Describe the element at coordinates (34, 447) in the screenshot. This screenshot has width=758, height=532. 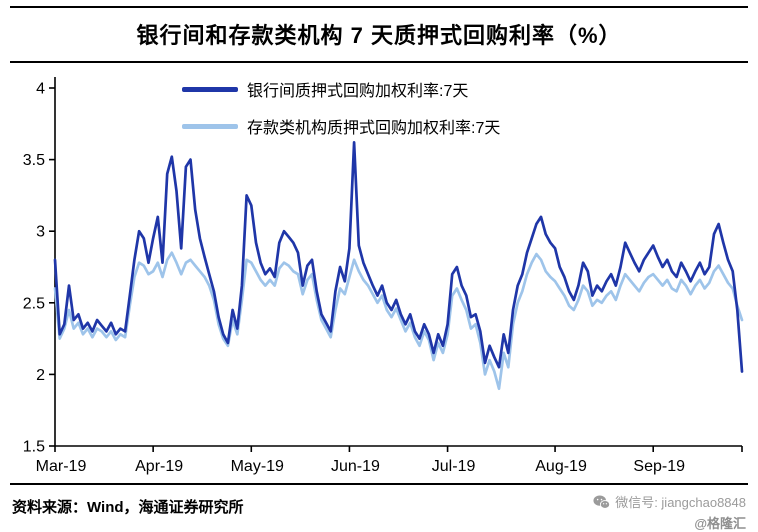
I see `svg-text: 1.5` at that location.